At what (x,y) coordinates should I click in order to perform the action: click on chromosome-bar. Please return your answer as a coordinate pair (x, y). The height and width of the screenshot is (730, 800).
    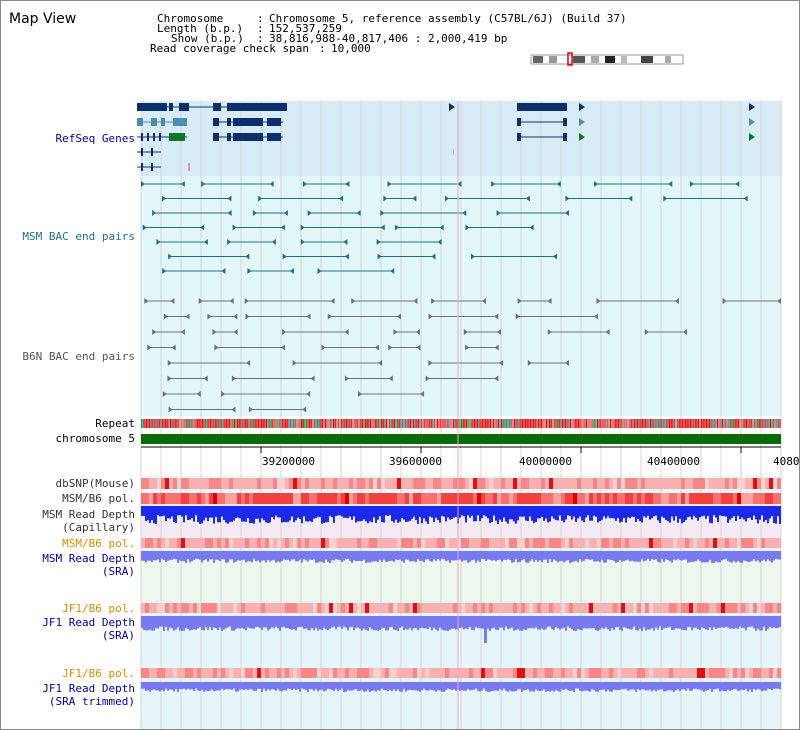
    Looking at the image, I should click on (461, 439).